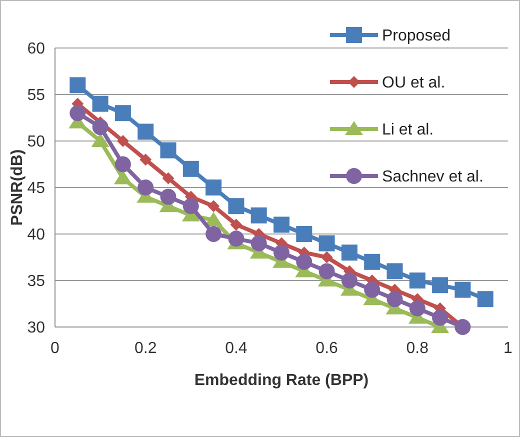 Image resolution: width=520 pixels, height=437 pixels. I want to click on legend-label: OU et al., so click(414, 83).